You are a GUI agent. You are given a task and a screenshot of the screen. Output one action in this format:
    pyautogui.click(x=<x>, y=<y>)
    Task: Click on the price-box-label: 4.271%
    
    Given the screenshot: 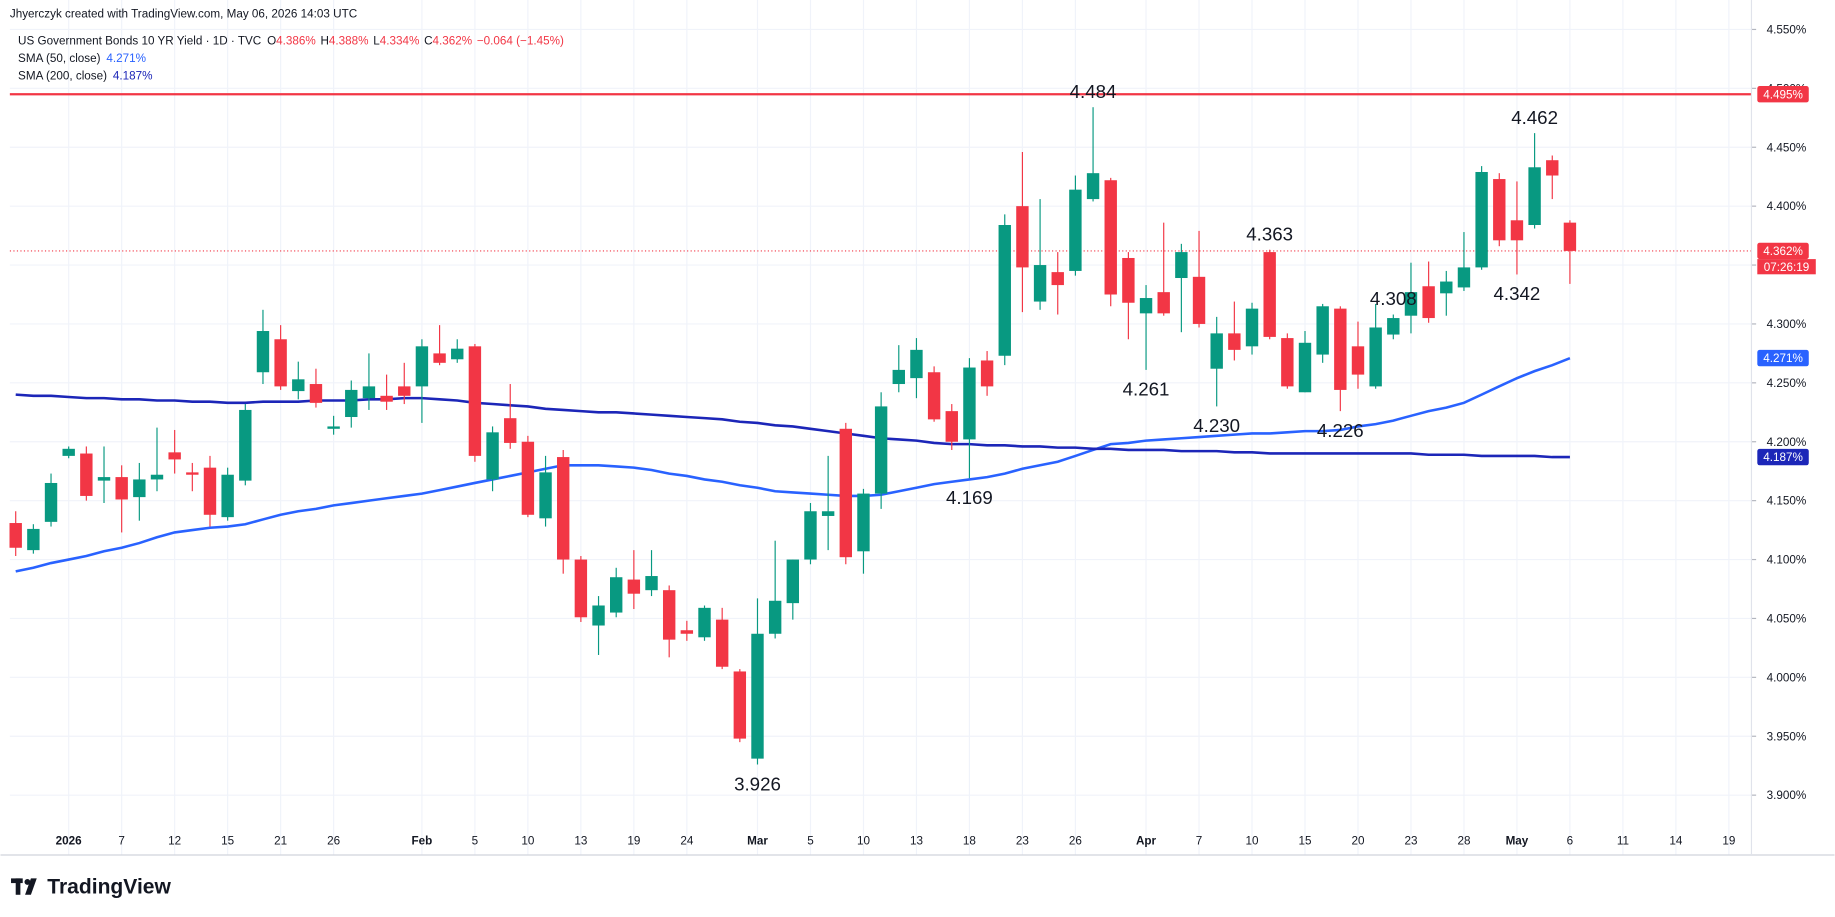 What is the action you would take?
    pyautogui.click(x=1783, y=358)
    